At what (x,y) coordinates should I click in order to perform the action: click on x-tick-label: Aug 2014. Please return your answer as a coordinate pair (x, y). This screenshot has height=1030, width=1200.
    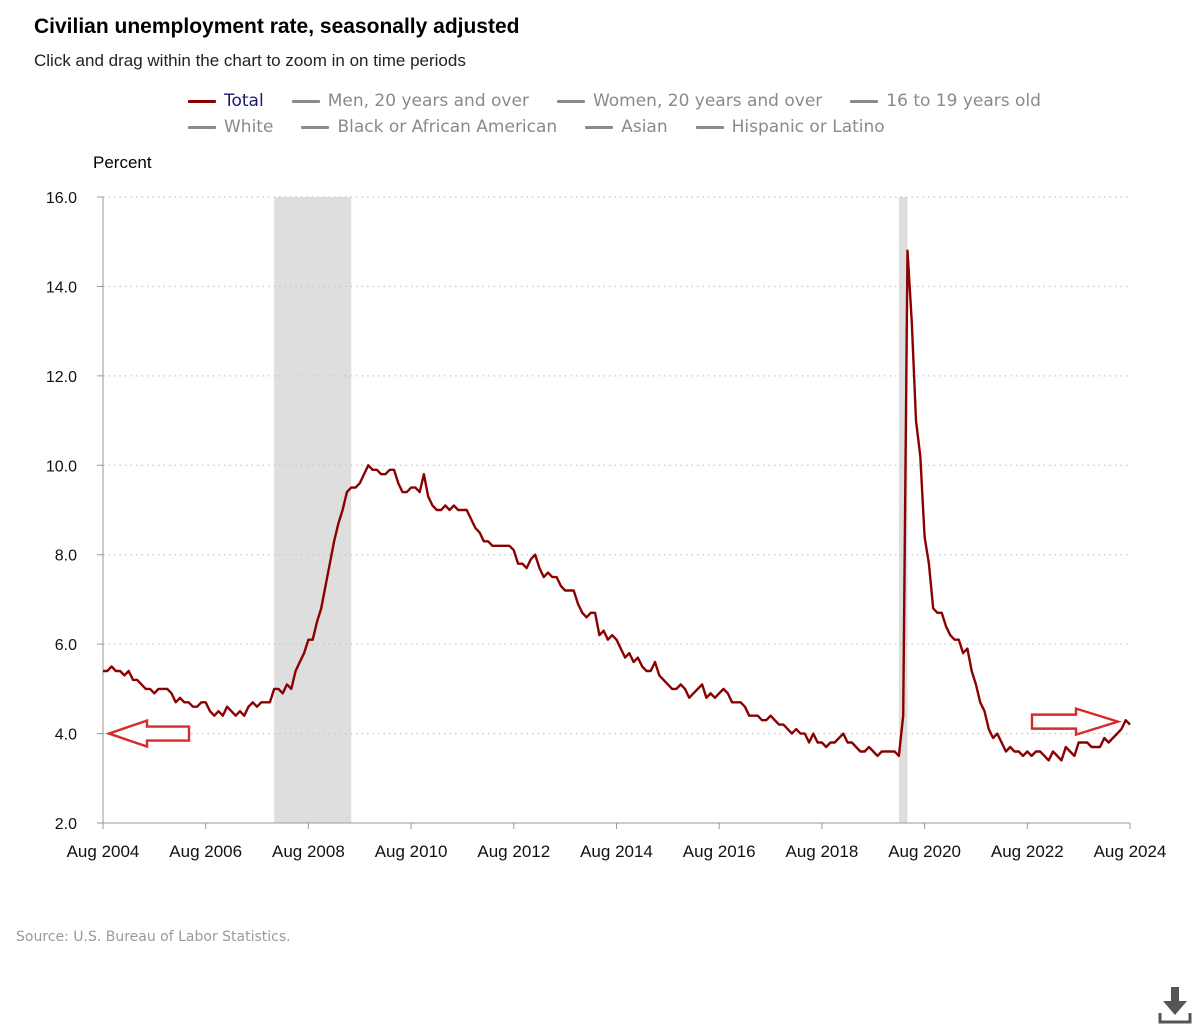
    Looking at the image, I should click on (616, 851).